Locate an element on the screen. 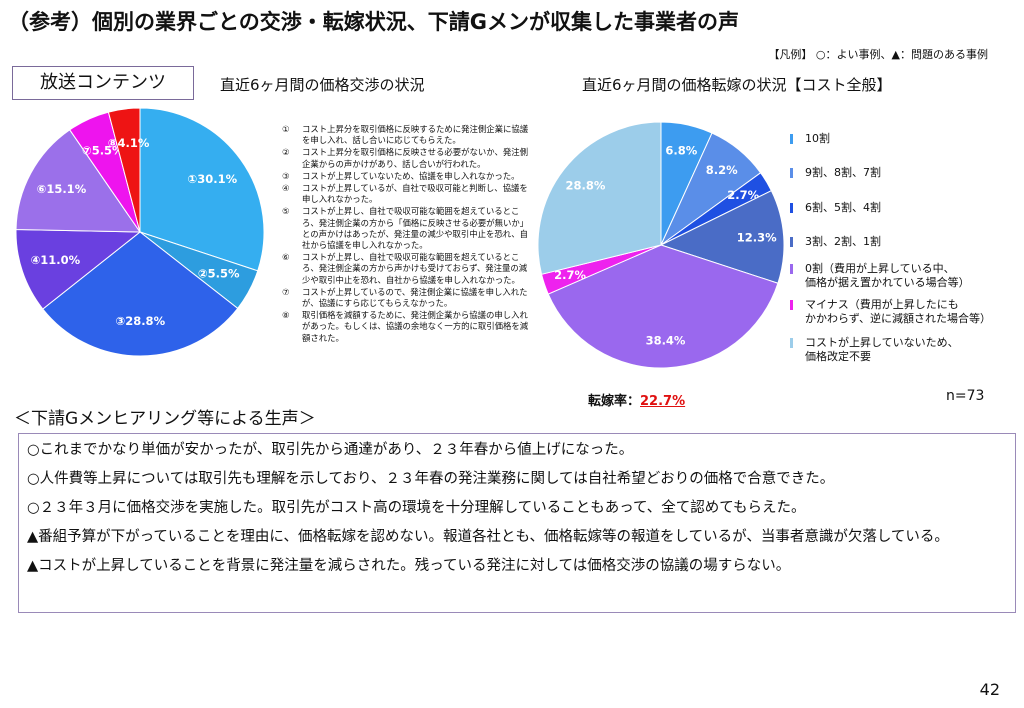 The width and height of the screenshot is (1024, 708). option-marker: ③ is located at coordinates (286, 175).